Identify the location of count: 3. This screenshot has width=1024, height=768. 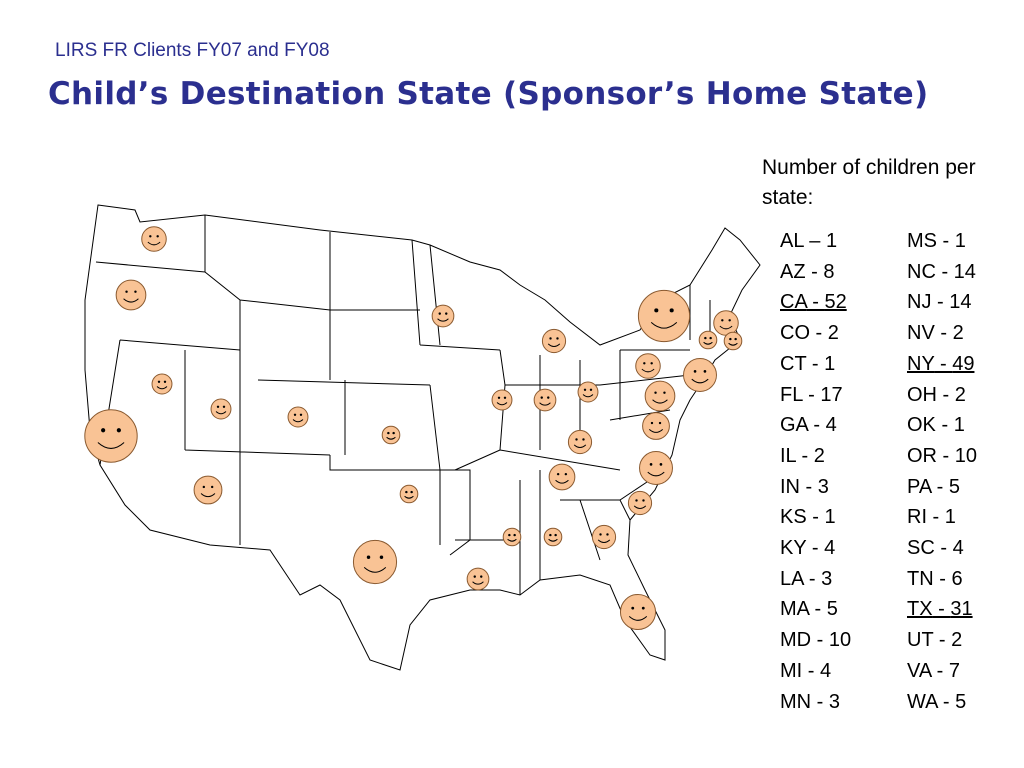
(823, 486).